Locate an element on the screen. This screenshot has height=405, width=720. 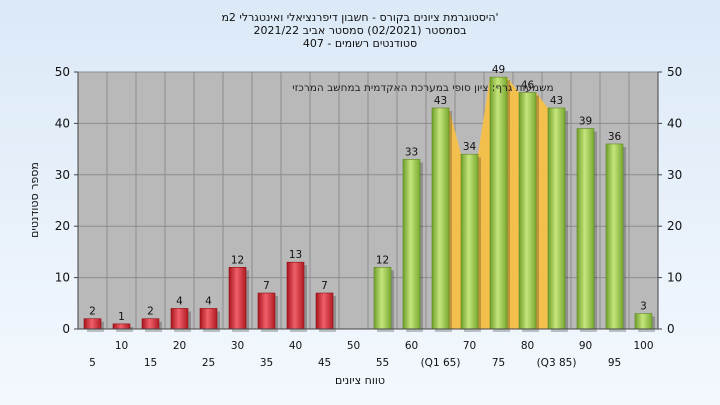
x-tick-label-10: 10 is located at coordinates (121, 346).